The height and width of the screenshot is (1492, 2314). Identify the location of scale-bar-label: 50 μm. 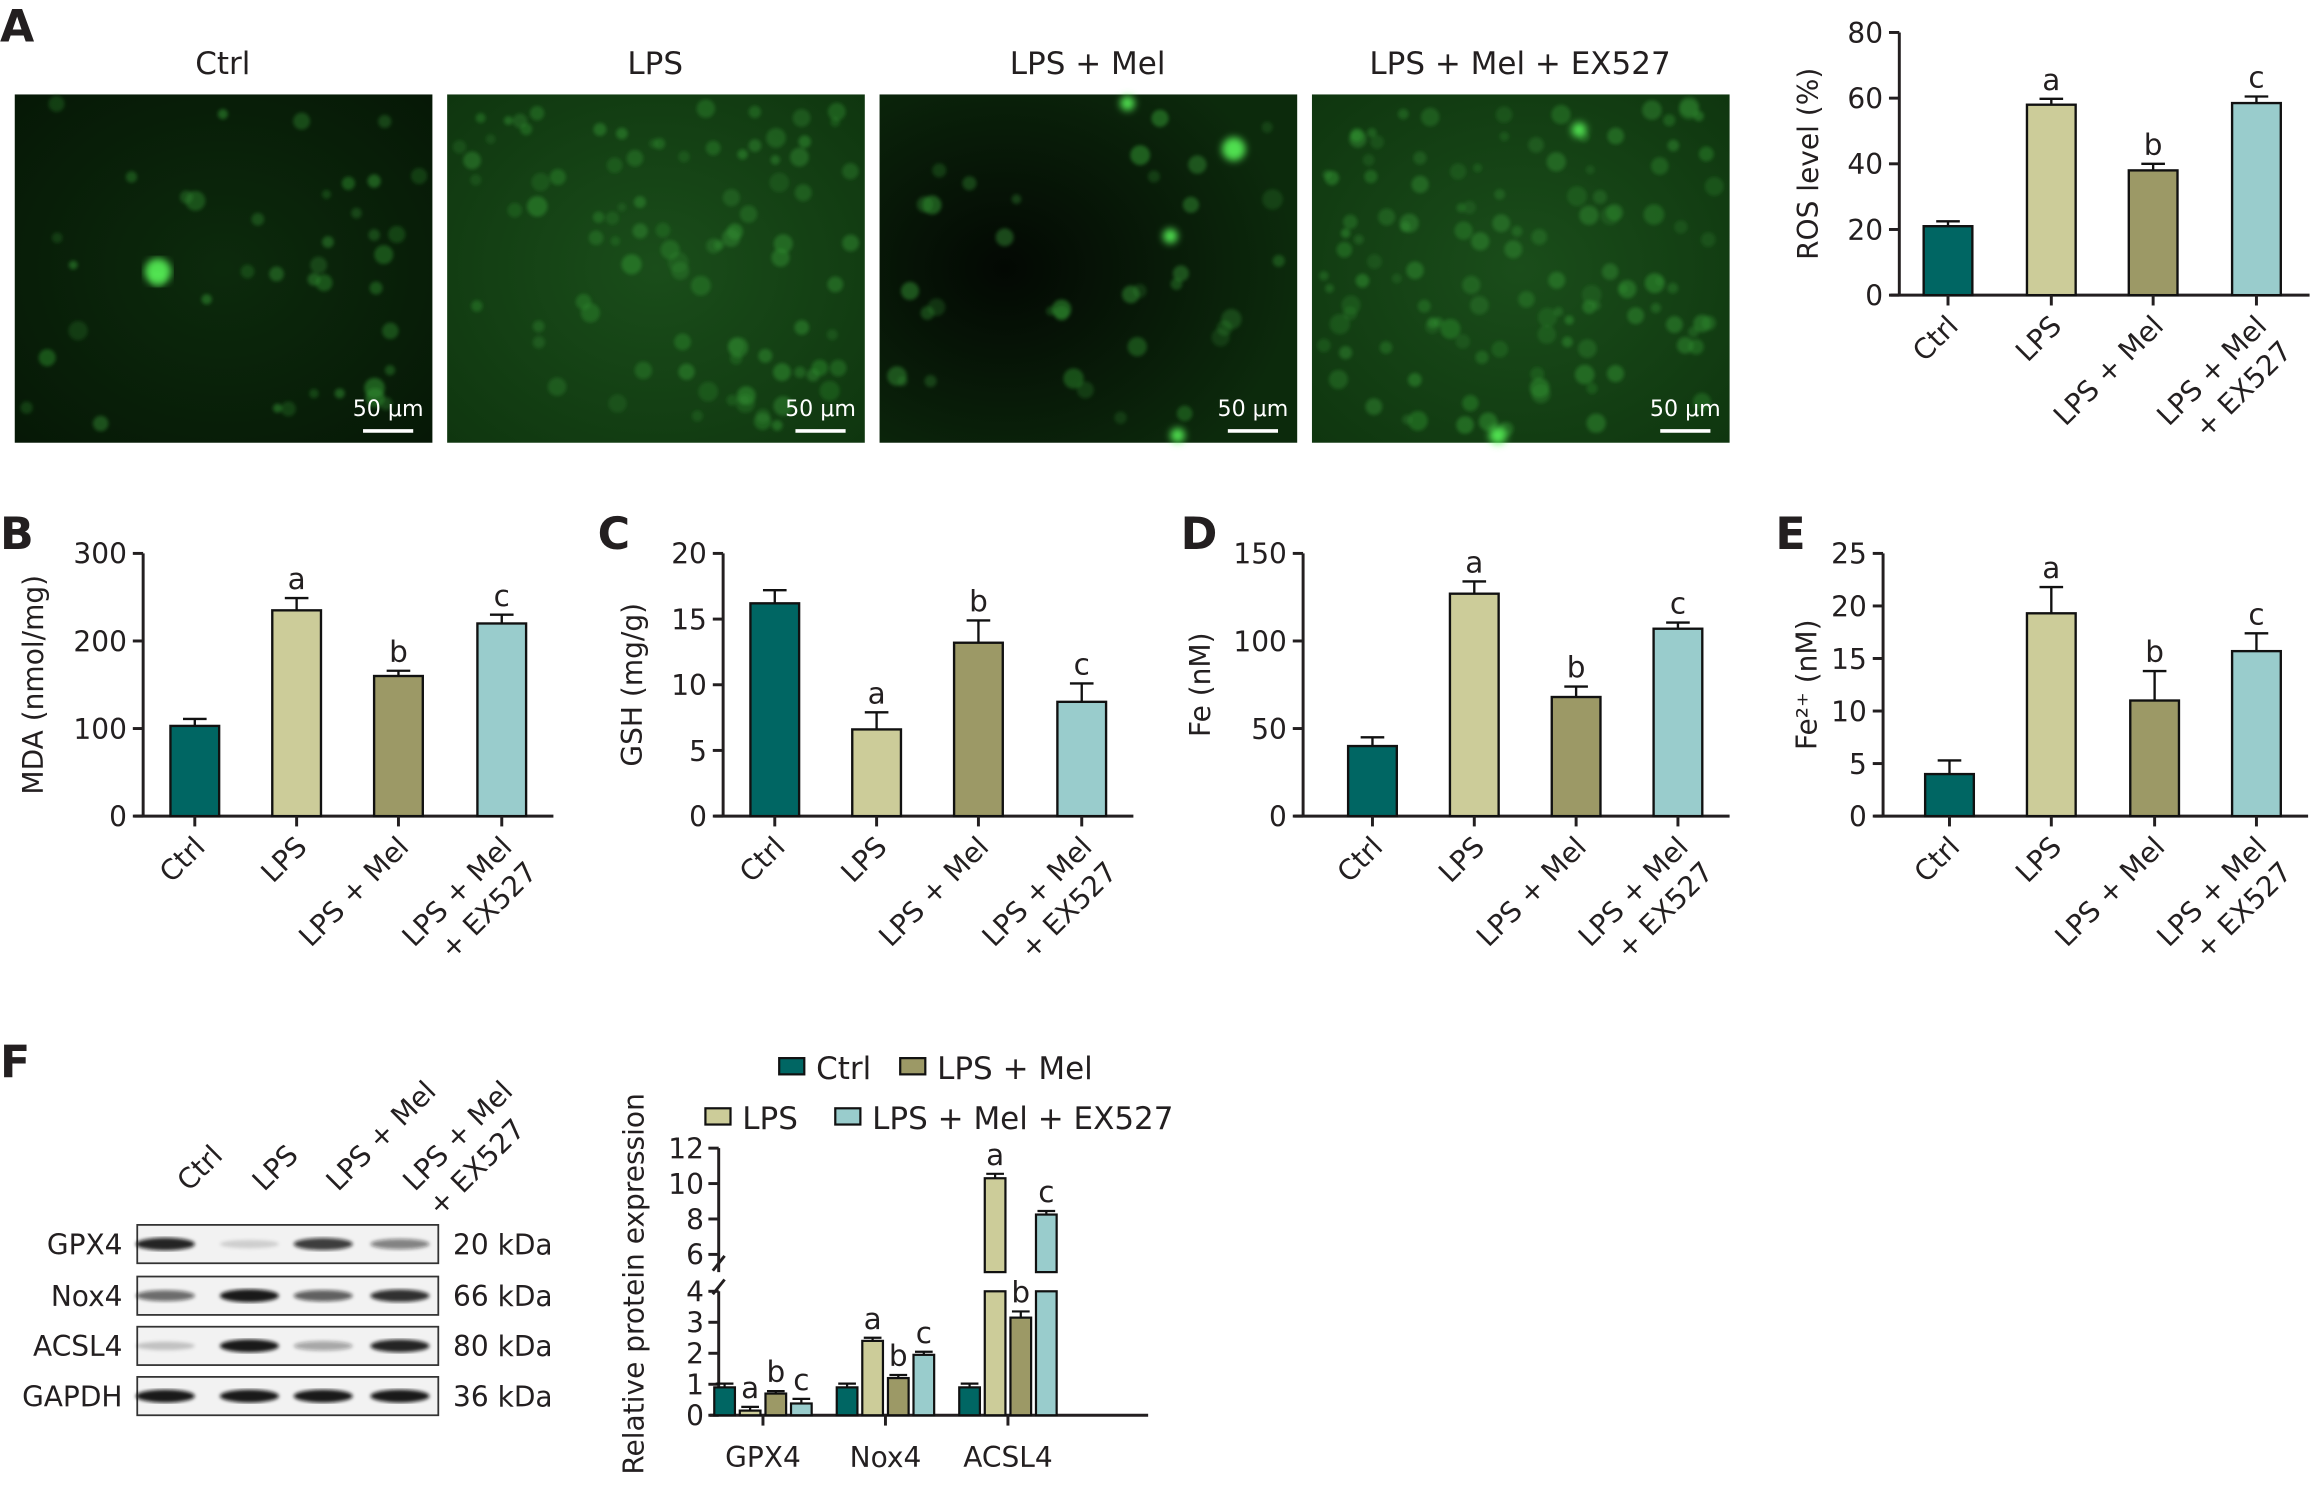
(820, 409).